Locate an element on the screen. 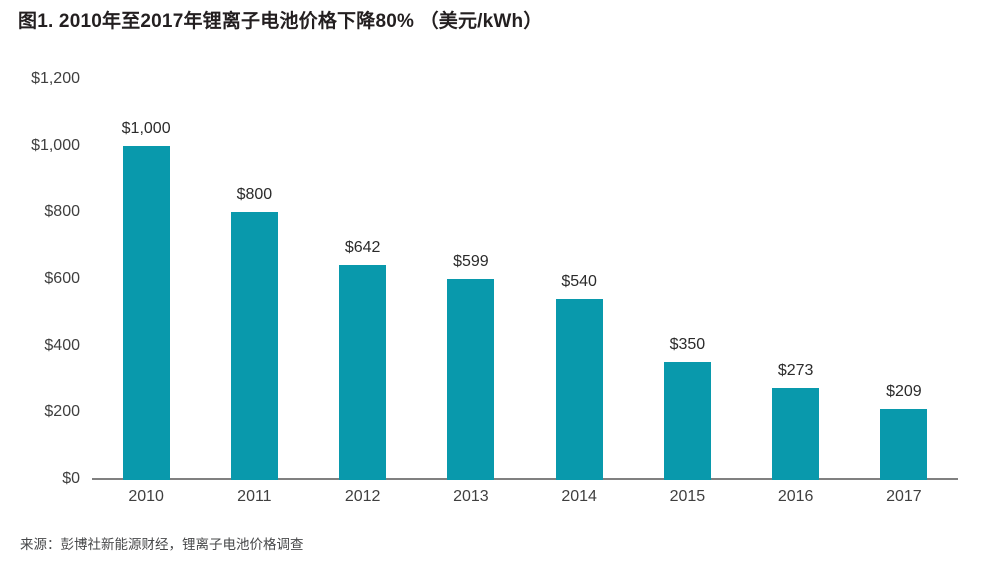 This screenshot has width=988, height=565. chart-title: 图1. 2010年至2017年锂离子电池价格下降80% （美元/kWh） is located at coordinates (280, 21).